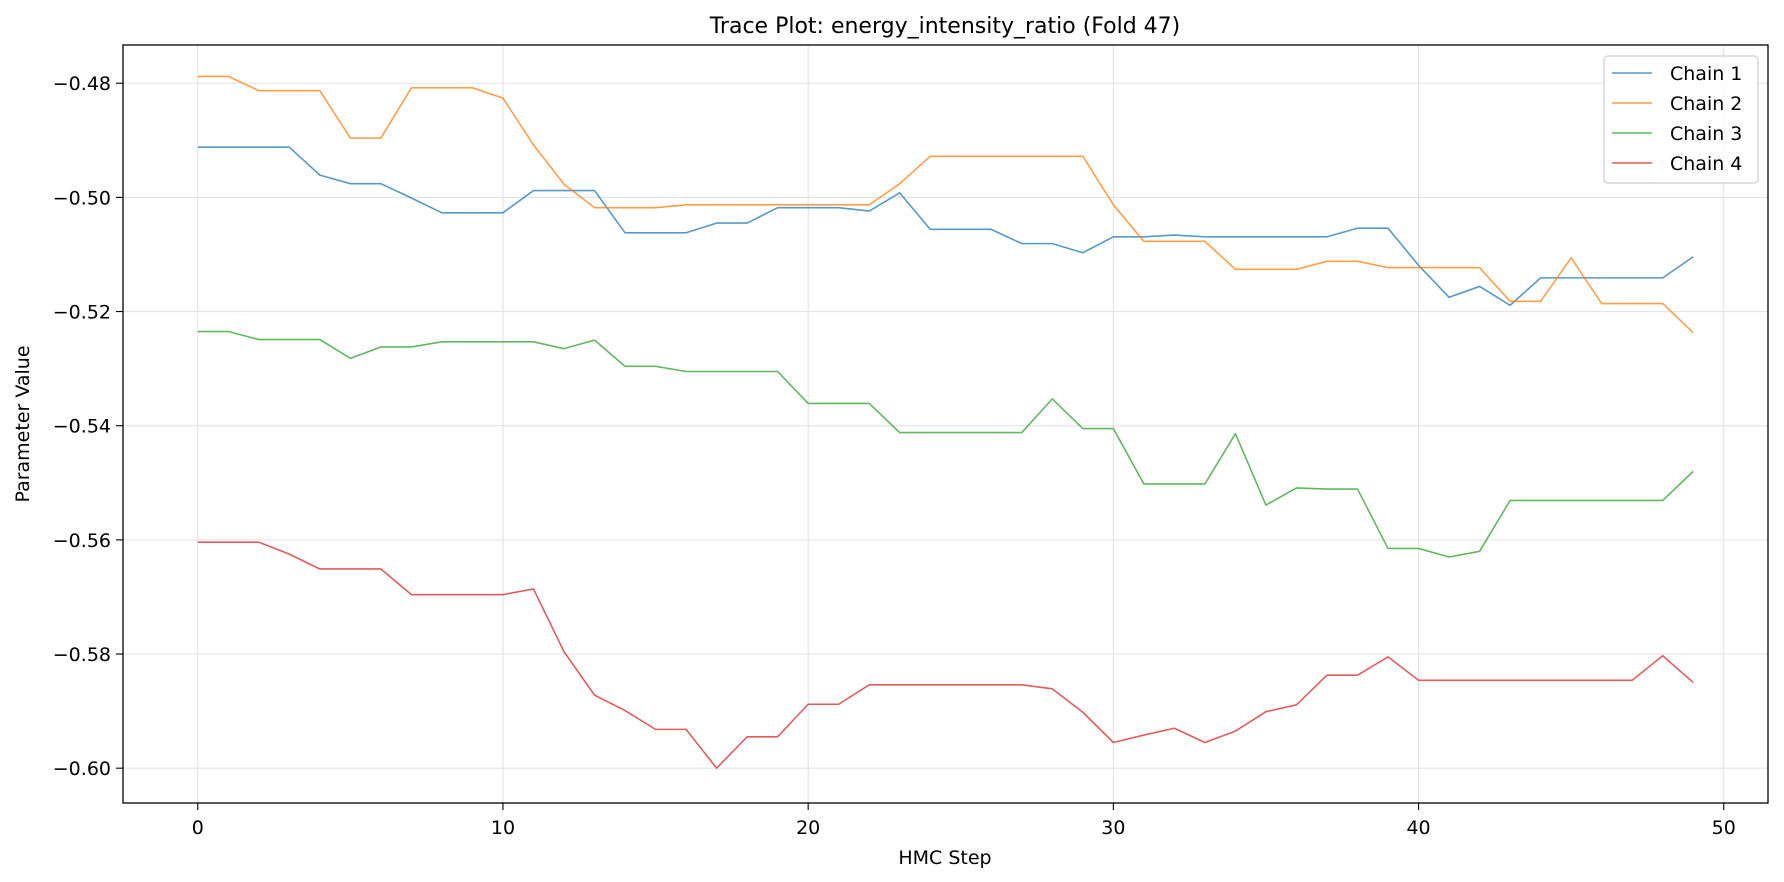 The height and width of the screenshot is (882, 1784). I want to click on y-tick-label: −0.56, so click(82, 541).